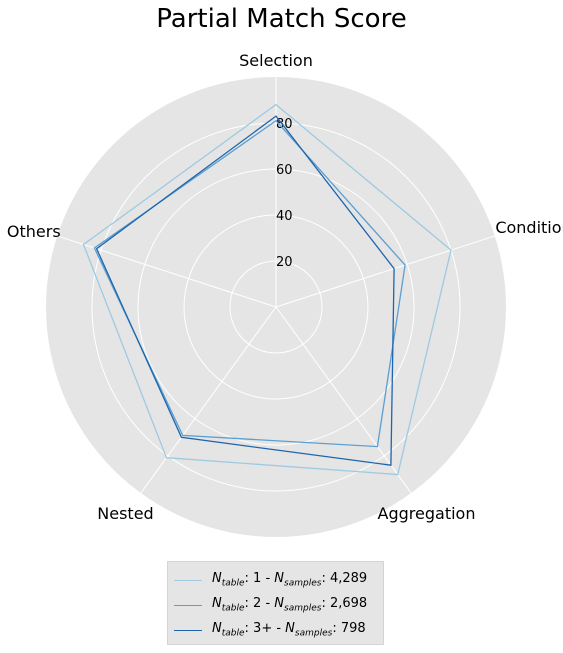 This screenshot has width=563, height=653. Describe the element at coordinates (276, 60) in the screenshot. I see `axis-label-selection: Selection` at that location.